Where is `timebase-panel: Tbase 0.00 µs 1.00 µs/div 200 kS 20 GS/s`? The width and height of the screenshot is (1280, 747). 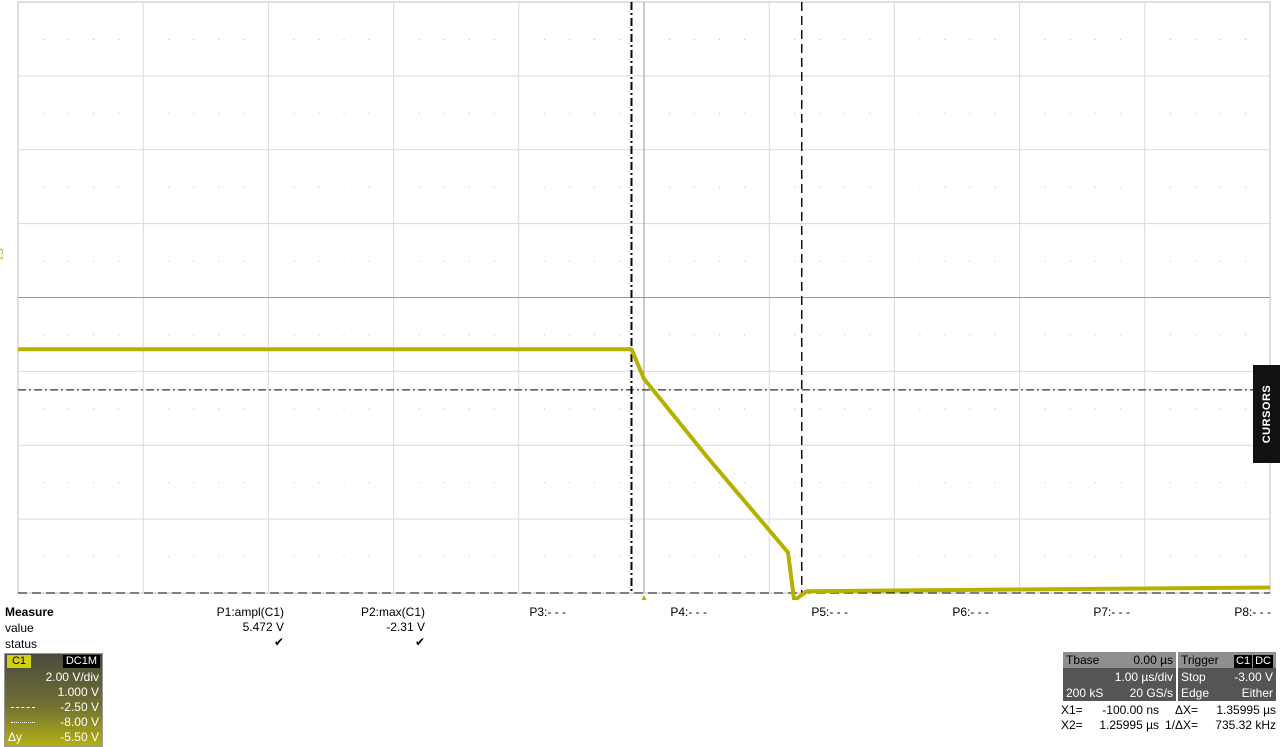 timebase-panel: Tbase 0.00 µs 1.00 µs/div 200 kS 20 GS/s is located at coordinates (1119, 676).